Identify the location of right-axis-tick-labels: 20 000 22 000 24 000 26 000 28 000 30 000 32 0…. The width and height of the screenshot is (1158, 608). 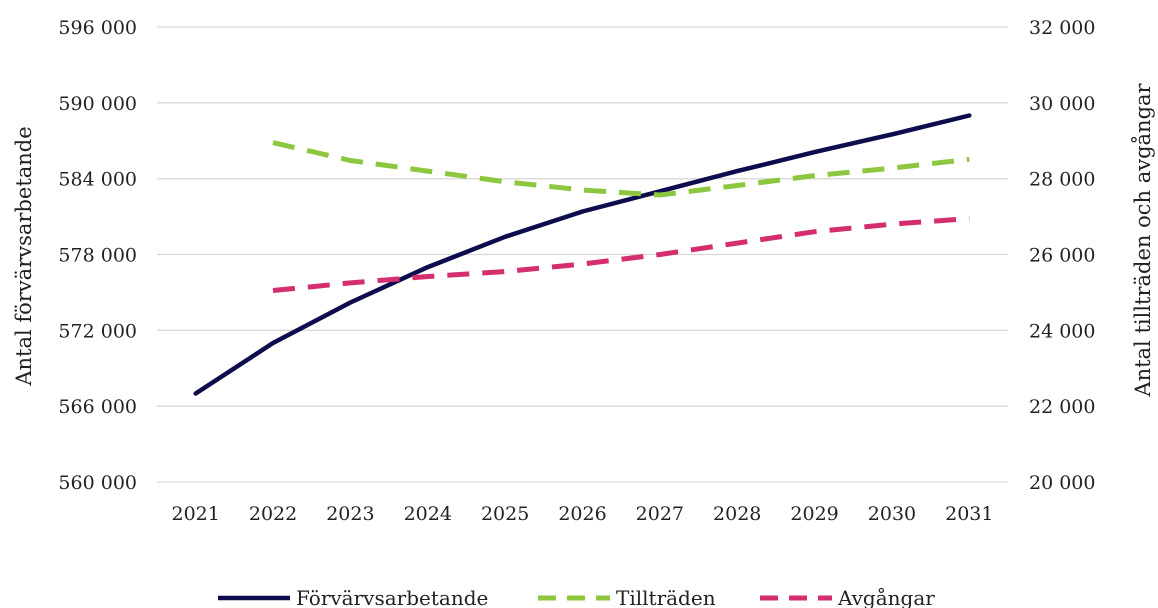
(1062, 255).